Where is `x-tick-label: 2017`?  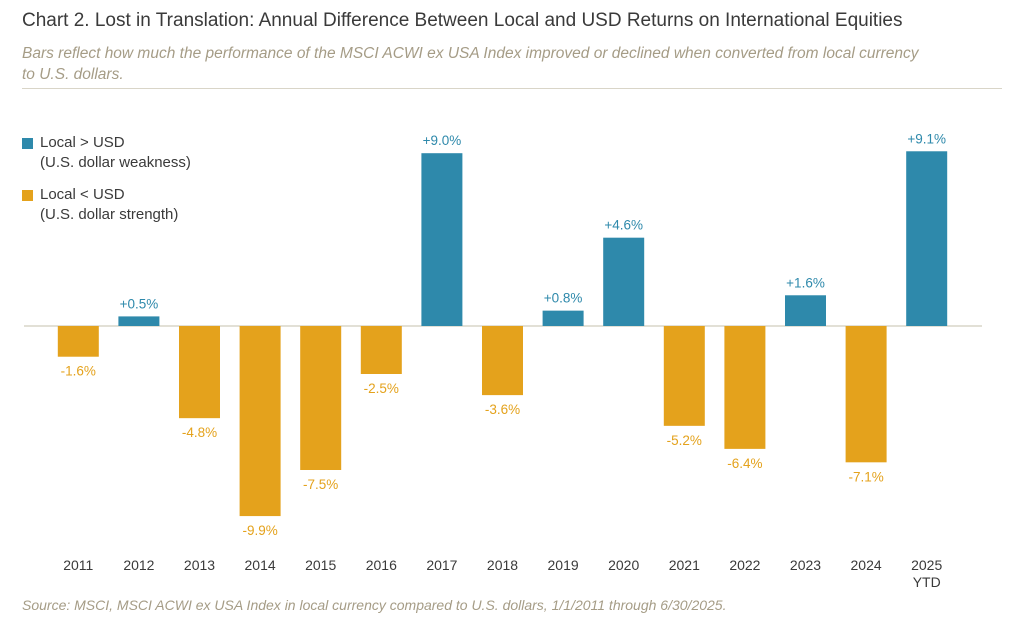
x-tick-label: 2017 is located at coordinates (441, 565).